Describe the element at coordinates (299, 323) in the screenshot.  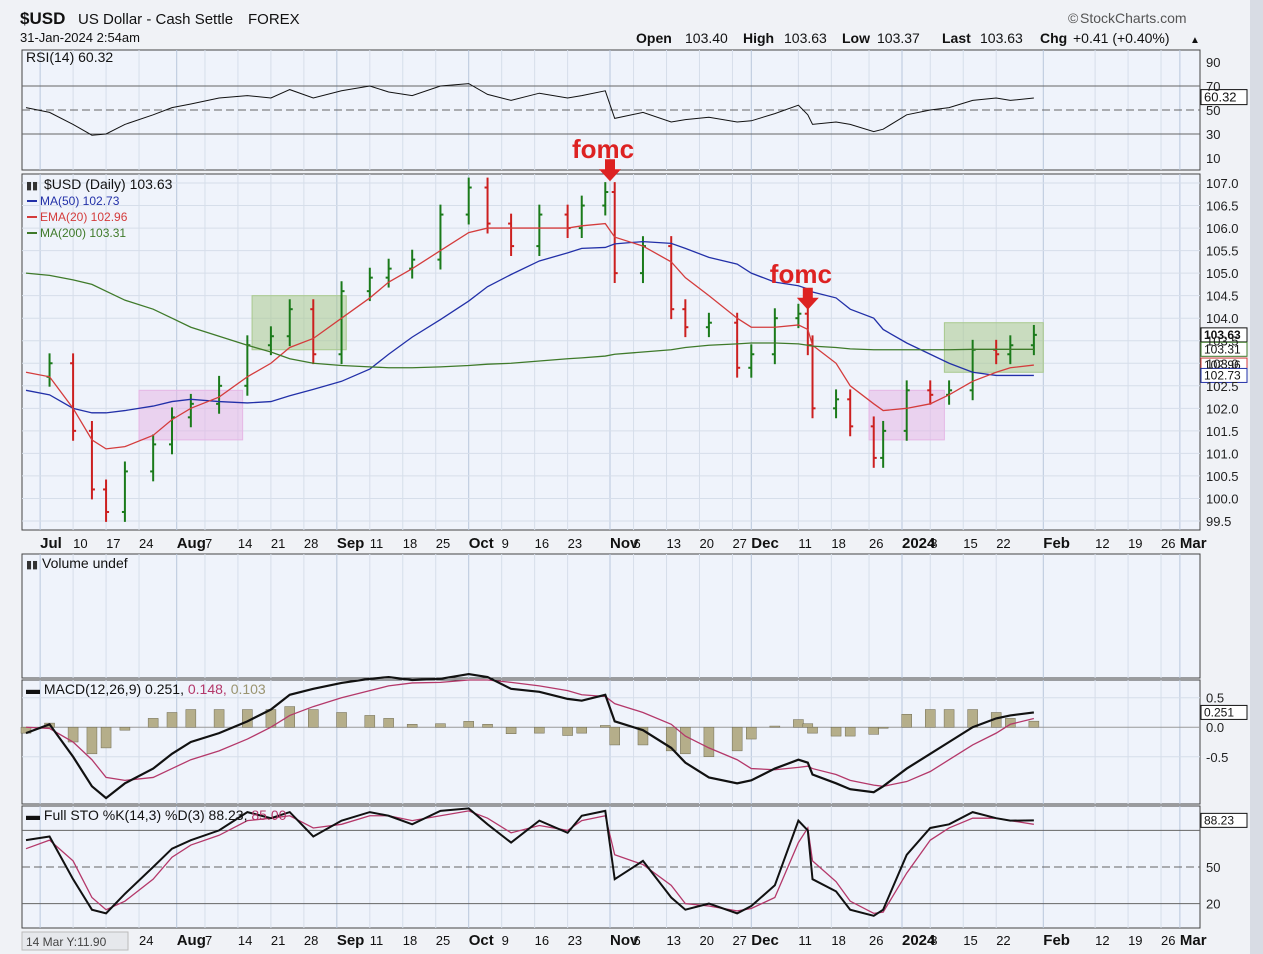
I see `highlight-box` at that location.